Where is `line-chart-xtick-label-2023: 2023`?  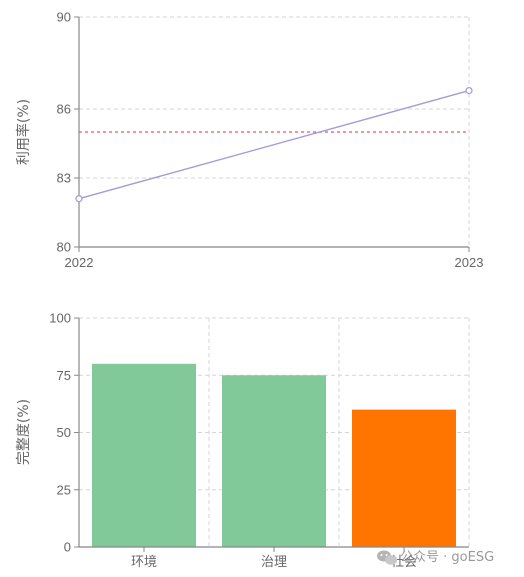
line-chart-xtick-label-2023: 2023 is located at coordinates (469, 262).